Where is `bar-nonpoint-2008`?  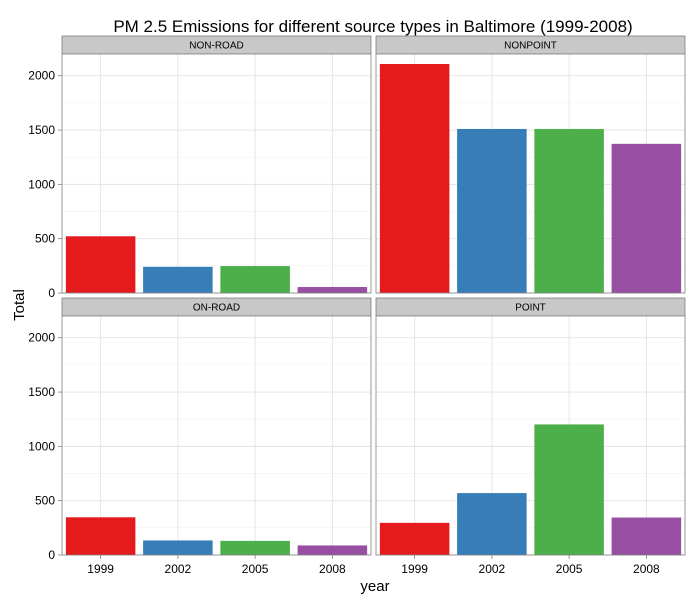 bar-nonpoint-2008 is located at coordinates (646, 218).